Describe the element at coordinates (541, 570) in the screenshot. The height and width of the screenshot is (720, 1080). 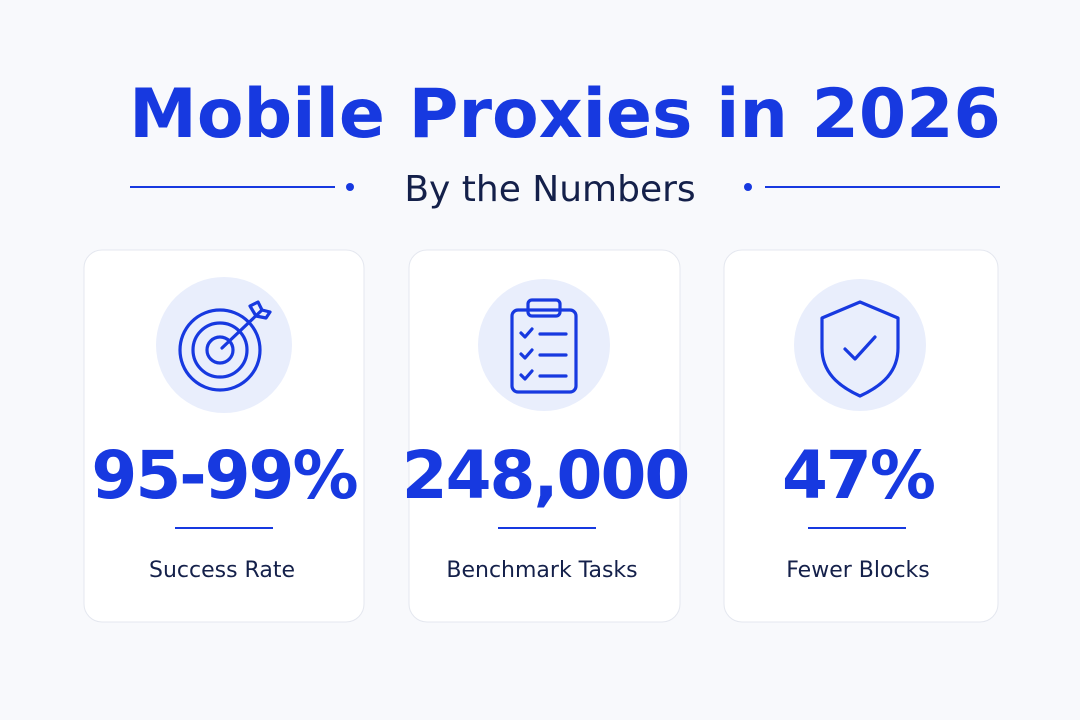
I see `stat-label: Benchmark Tasks` at that location.